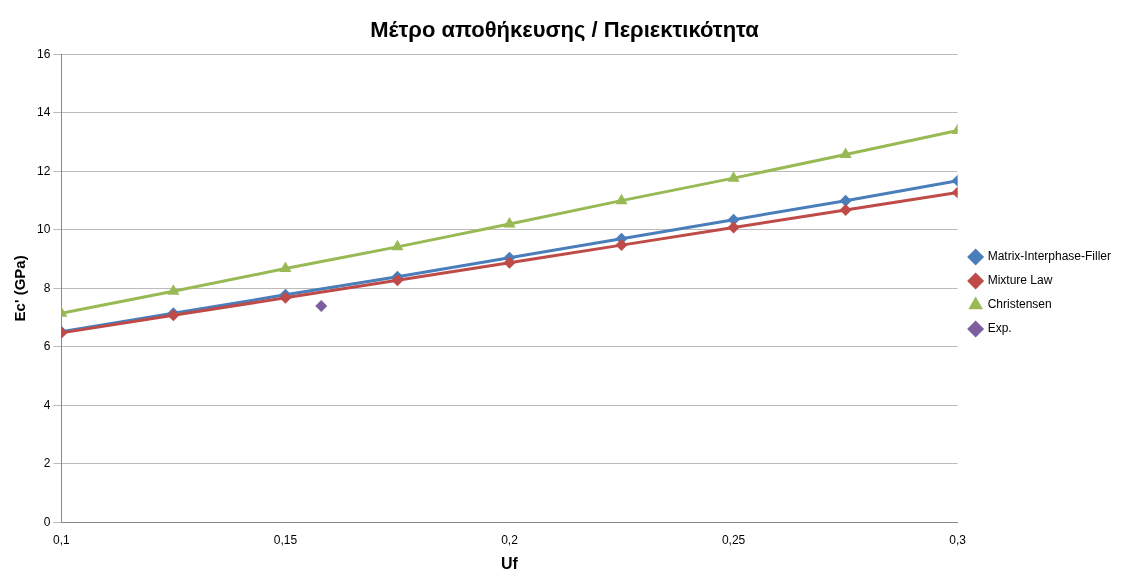  I want to click on y-tick-label: 6, so click(47, 346).